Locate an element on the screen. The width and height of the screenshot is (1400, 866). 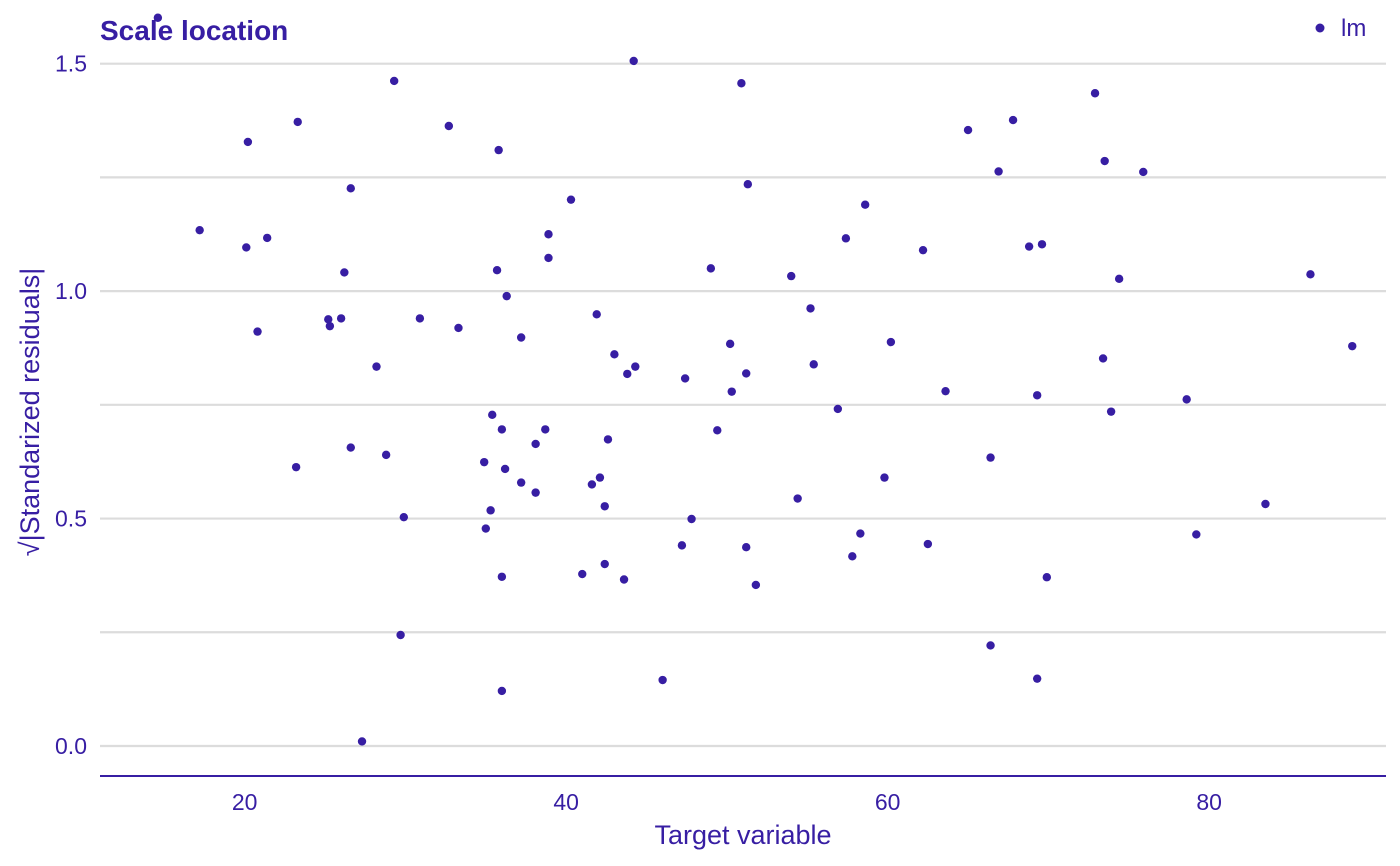
x-tick-labels: 20 40 60 80 is located at coordinates (727, 802).